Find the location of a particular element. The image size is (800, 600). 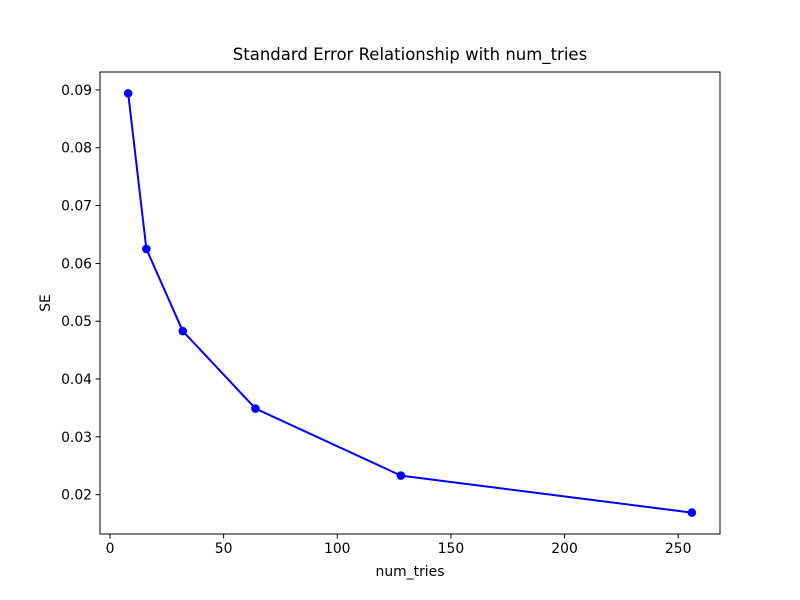

y-tick-label: 0.06 is located at coordinates (76, 264).